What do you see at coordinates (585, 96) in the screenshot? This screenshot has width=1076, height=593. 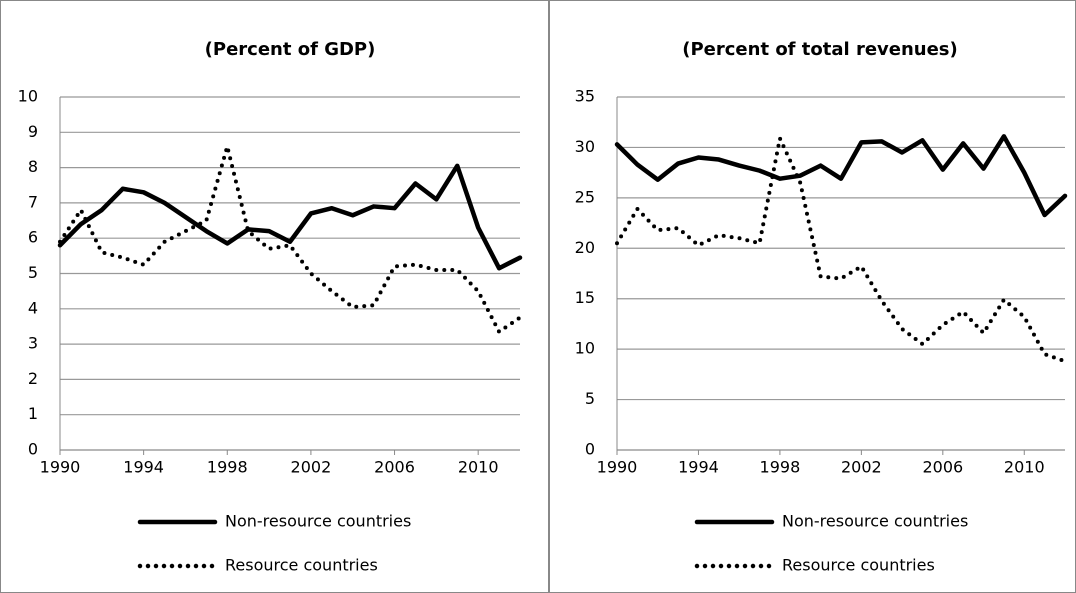 I see `y-tick-label: 35` at bounding box center [585, 96].